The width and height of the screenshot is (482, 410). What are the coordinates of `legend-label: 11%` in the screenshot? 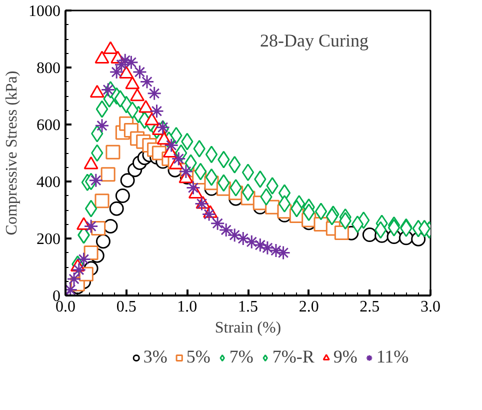 It's located at (392, 357).